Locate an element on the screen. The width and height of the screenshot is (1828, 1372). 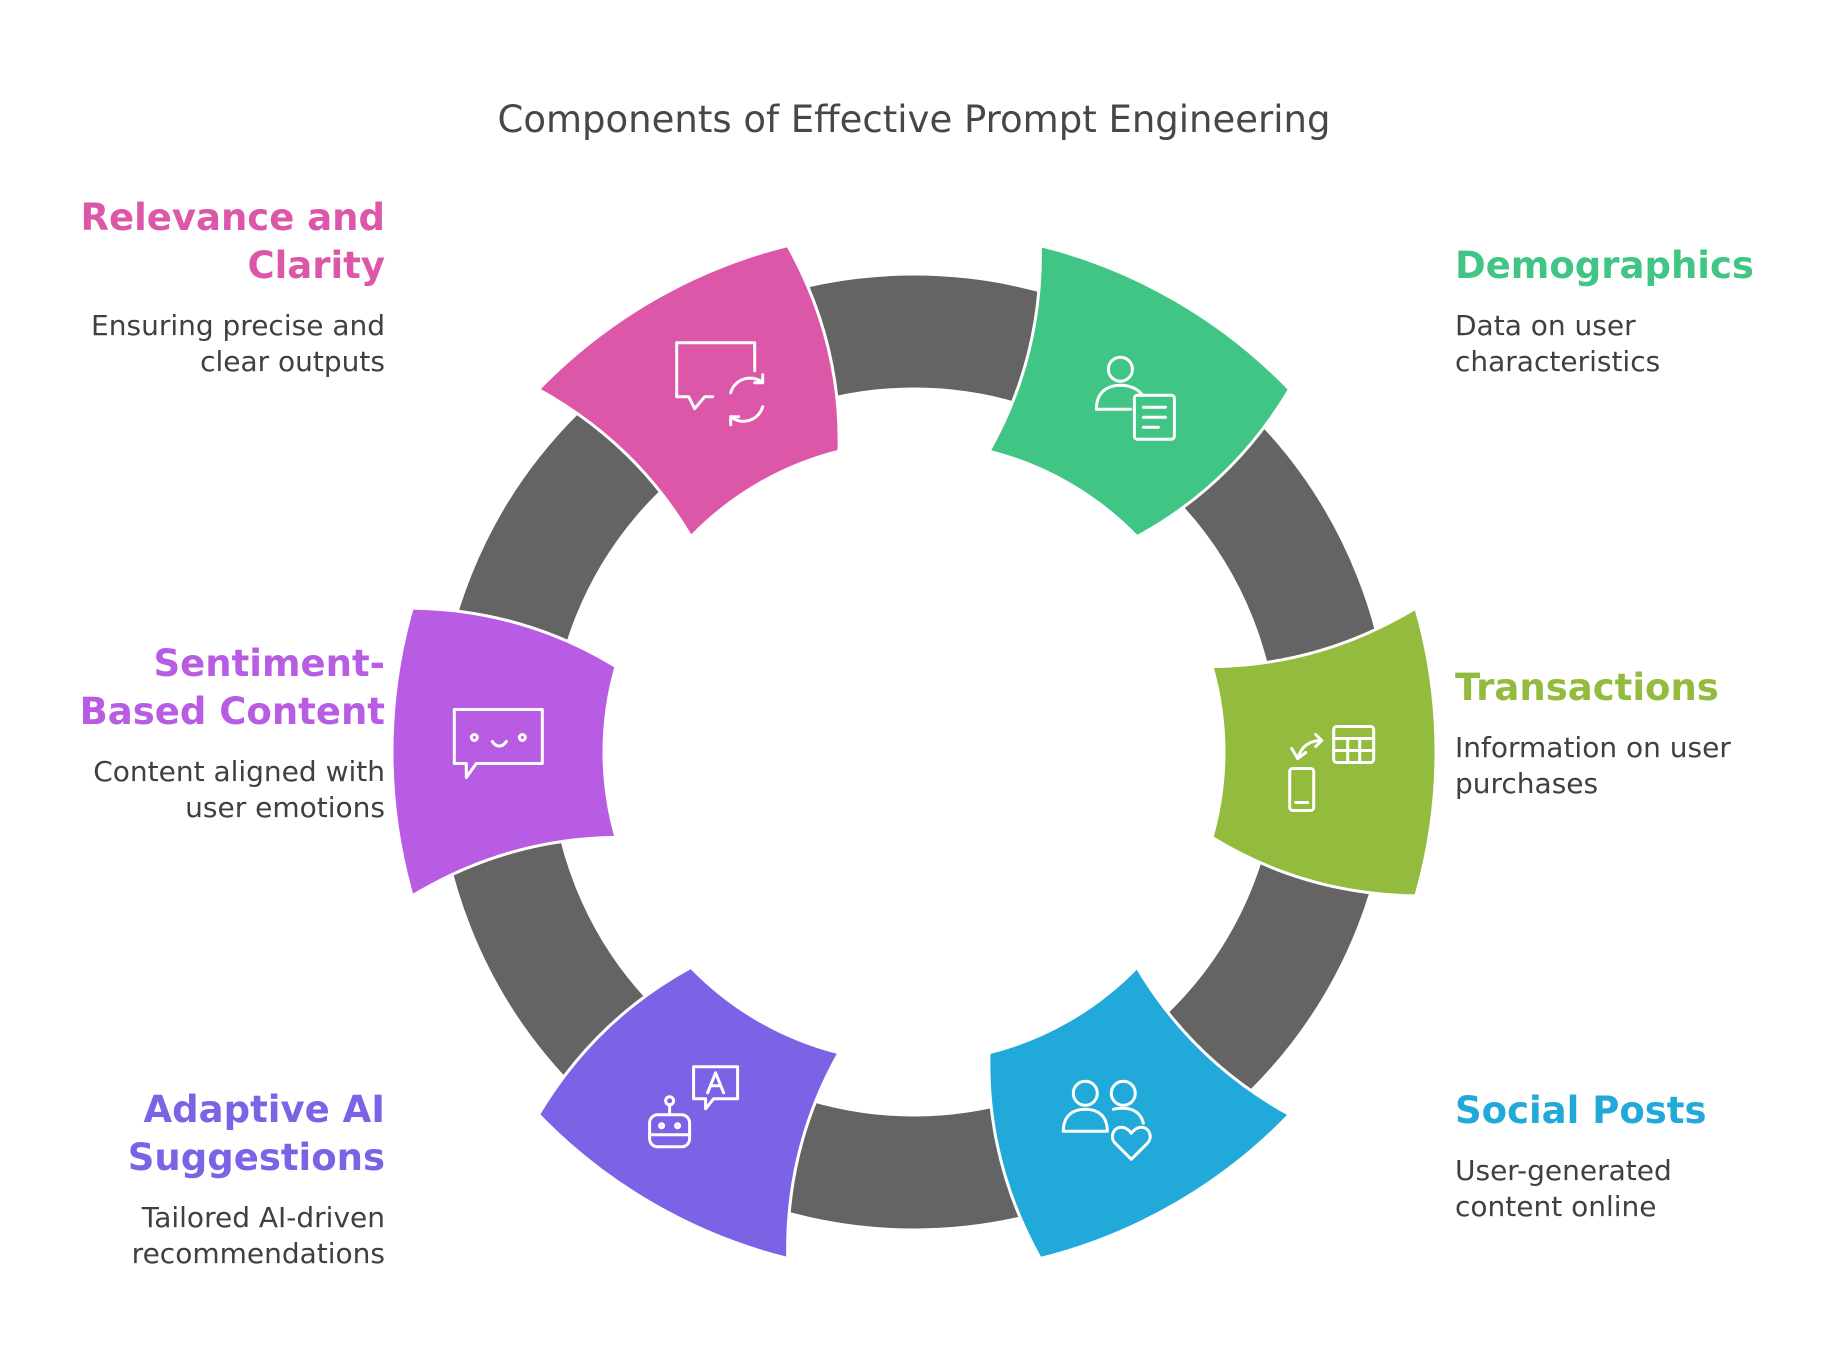
label-heading: Adaptive AI Suggestions is located at coordinates (192, 1134).